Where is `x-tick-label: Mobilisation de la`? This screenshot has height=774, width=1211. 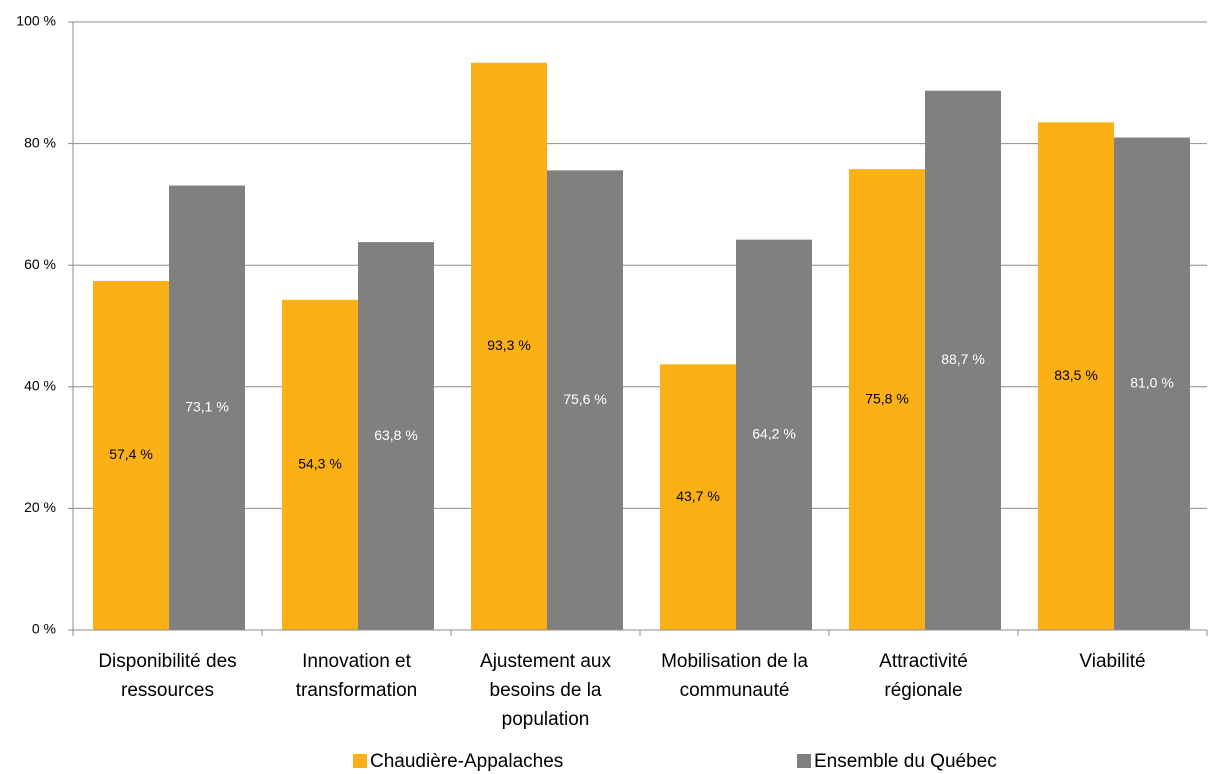 x-tick-label: Mobilisation de la is located at coordinates (734, 661).